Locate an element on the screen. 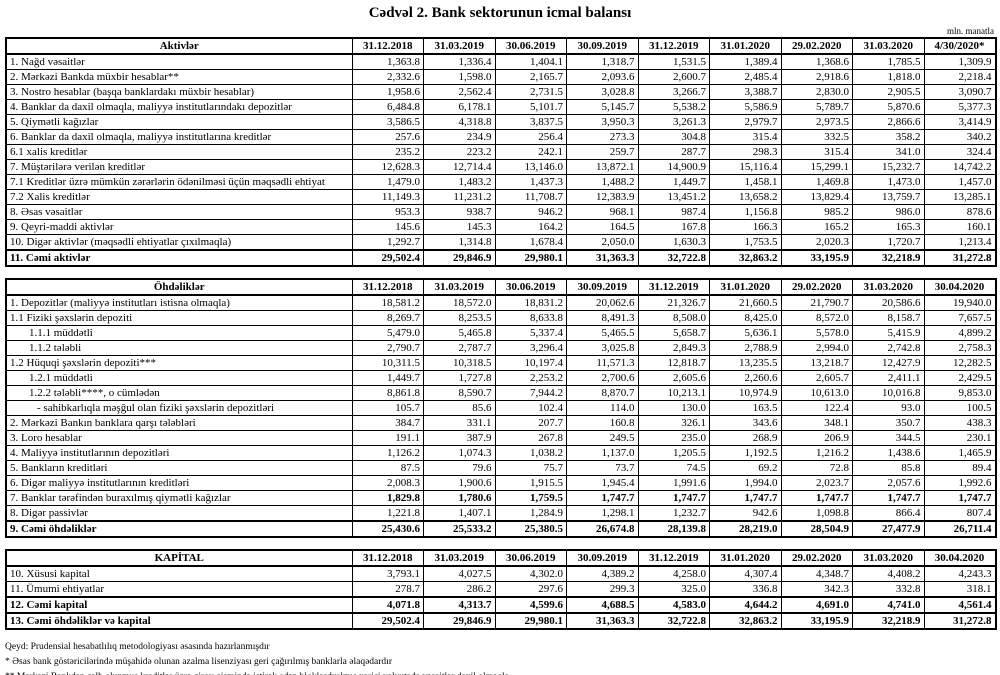 The height and width of the screenshot is (675, 1000). row-value: 866.4 is located at coordinates (888, 513).